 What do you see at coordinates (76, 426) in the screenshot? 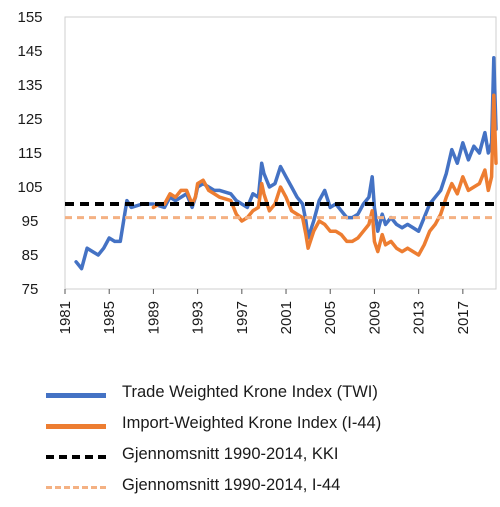
I see `legend-swatch-i44` at bounding box center [76, 426].